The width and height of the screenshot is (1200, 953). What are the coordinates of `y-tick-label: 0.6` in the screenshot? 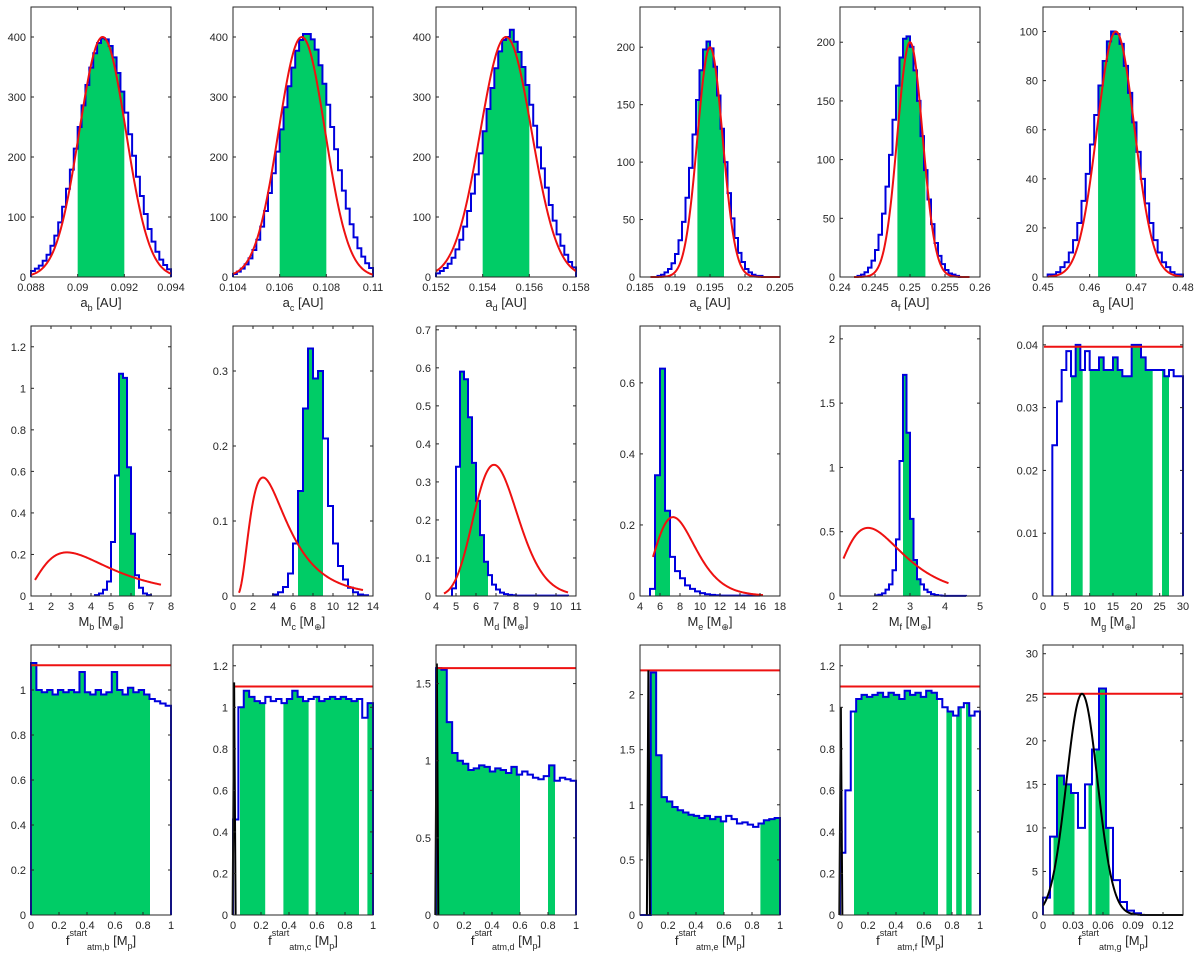 It's located at (18, 781).